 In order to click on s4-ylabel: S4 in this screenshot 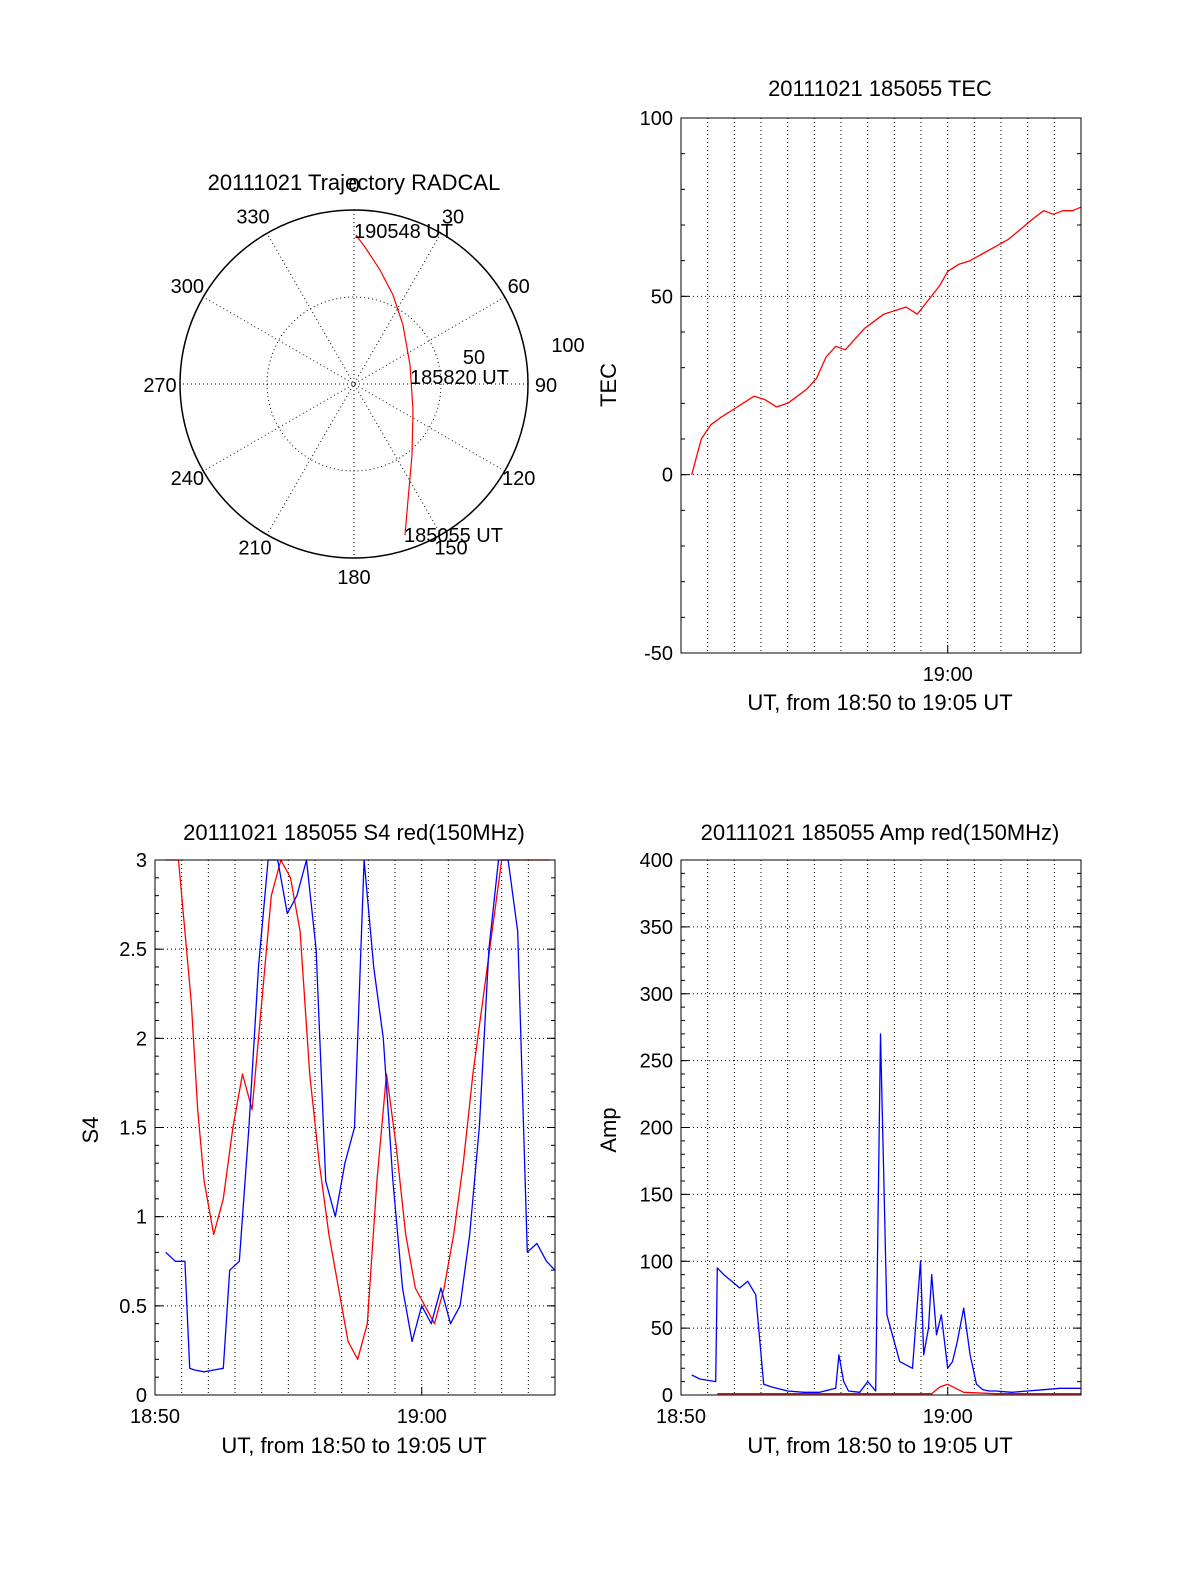, I will do `click(90, 1130)`.